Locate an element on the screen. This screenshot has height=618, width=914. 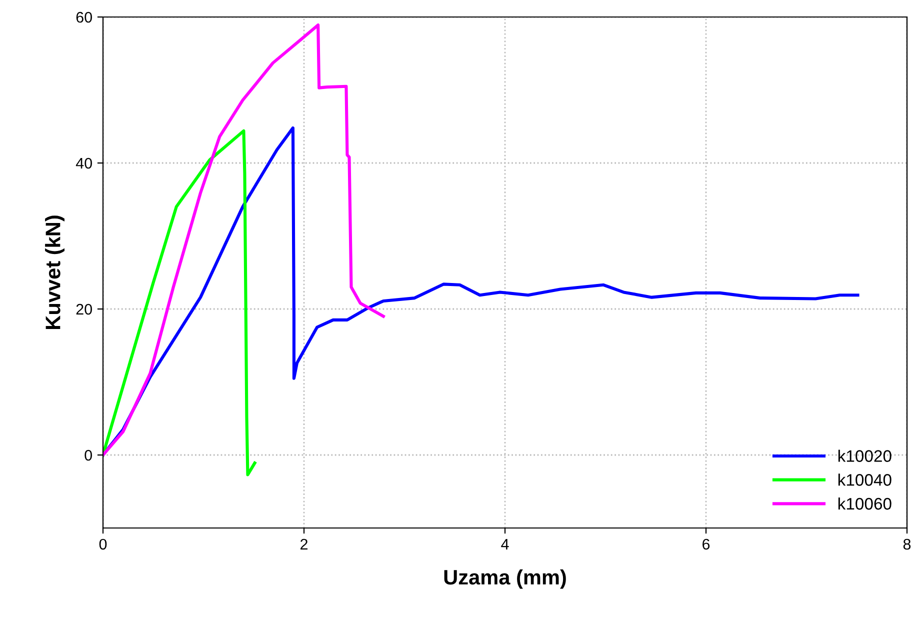
x-tick-label: 6 is located at coordinates (706, 544).